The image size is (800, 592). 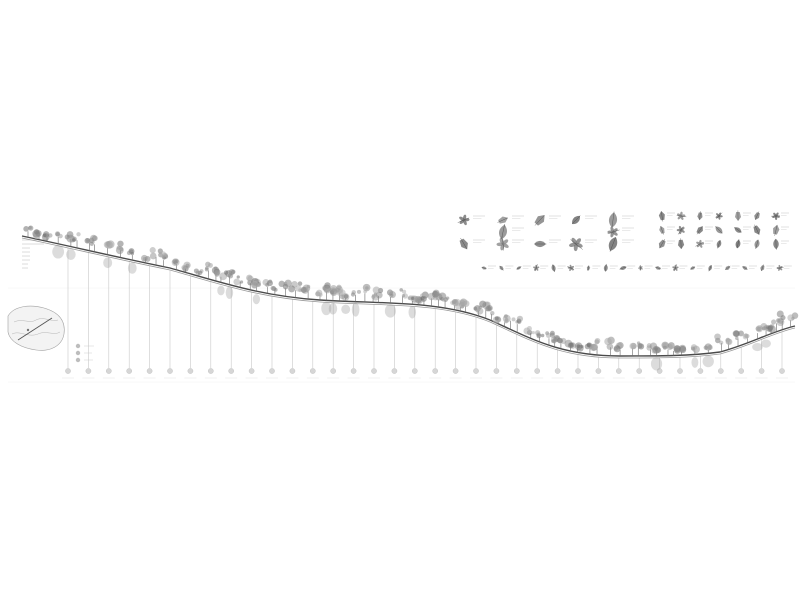 What do you see at coordinates (36, 328) in the screenshot?
I see `site-locator-map-icon` at bounding box center [36, 328].